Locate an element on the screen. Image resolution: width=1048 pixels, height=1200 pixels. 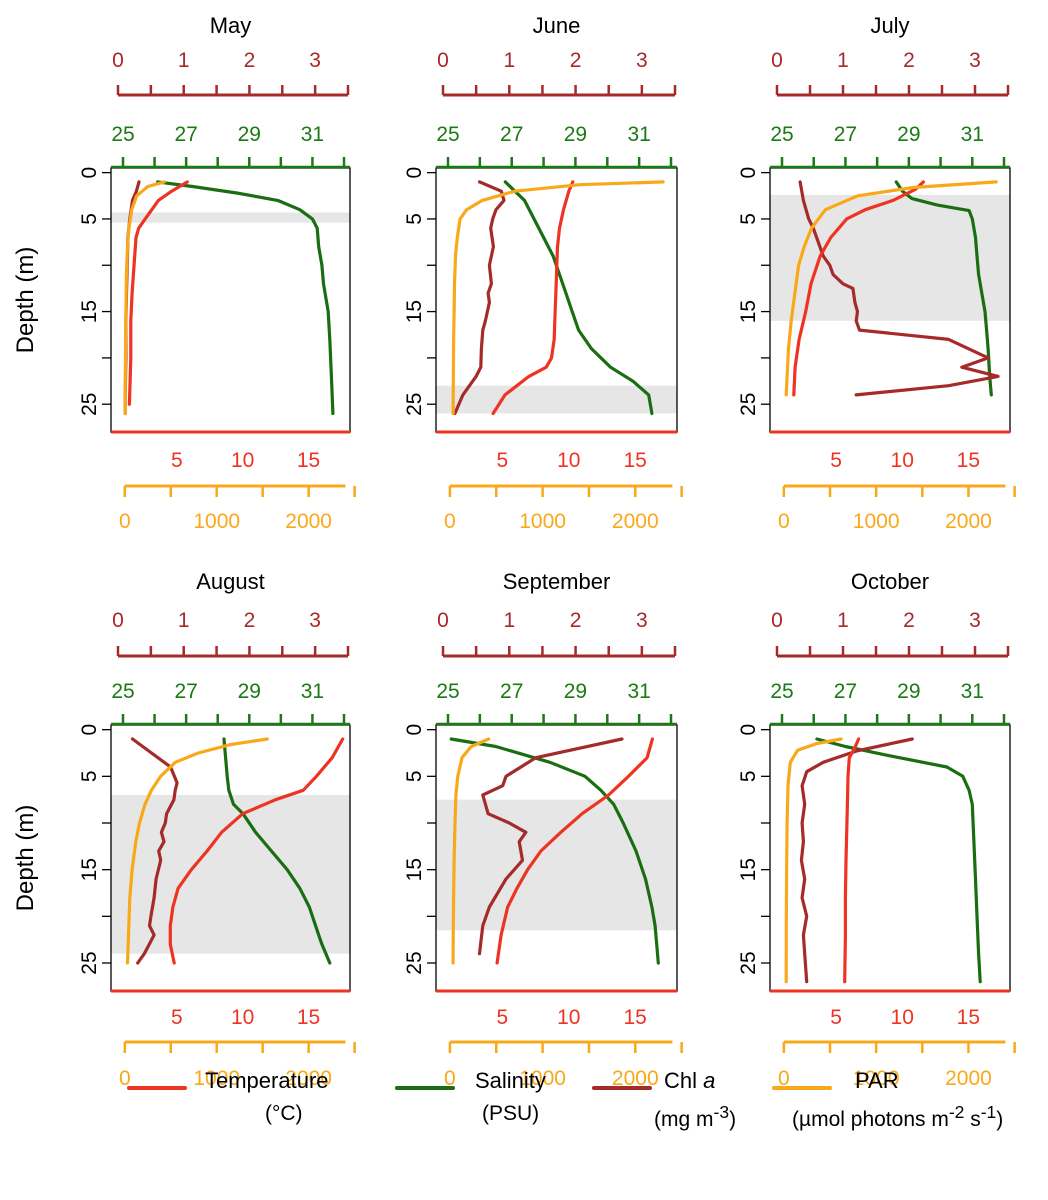
panel-august-depth-axis-label: Depth (m) is located at coordinates (25, 858).